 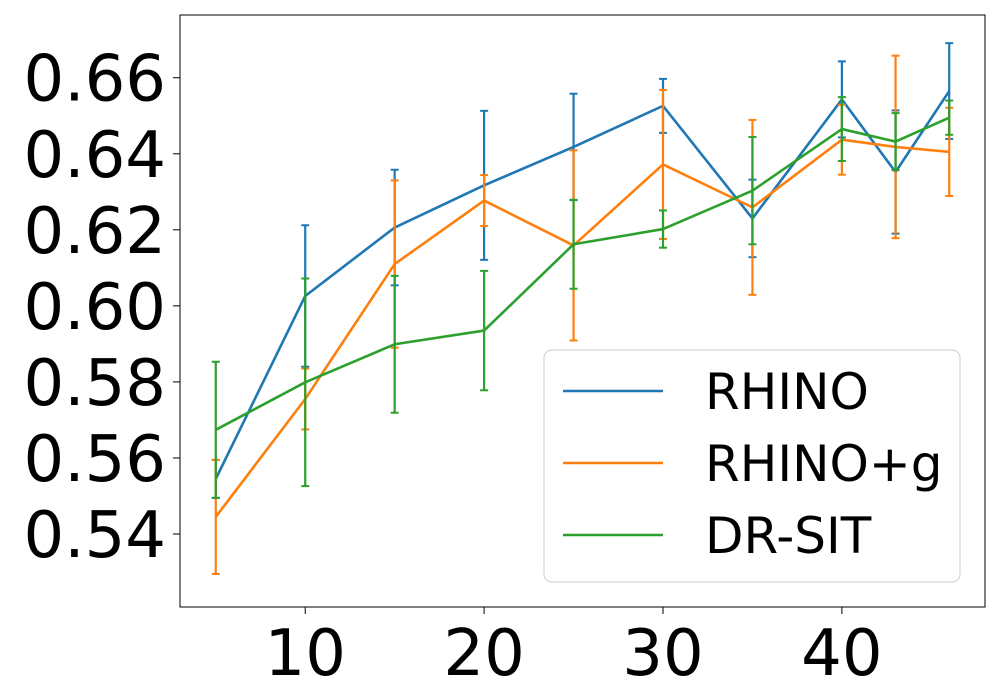 I want to click on x-tick-label: 40, so click(x=841, y=654).